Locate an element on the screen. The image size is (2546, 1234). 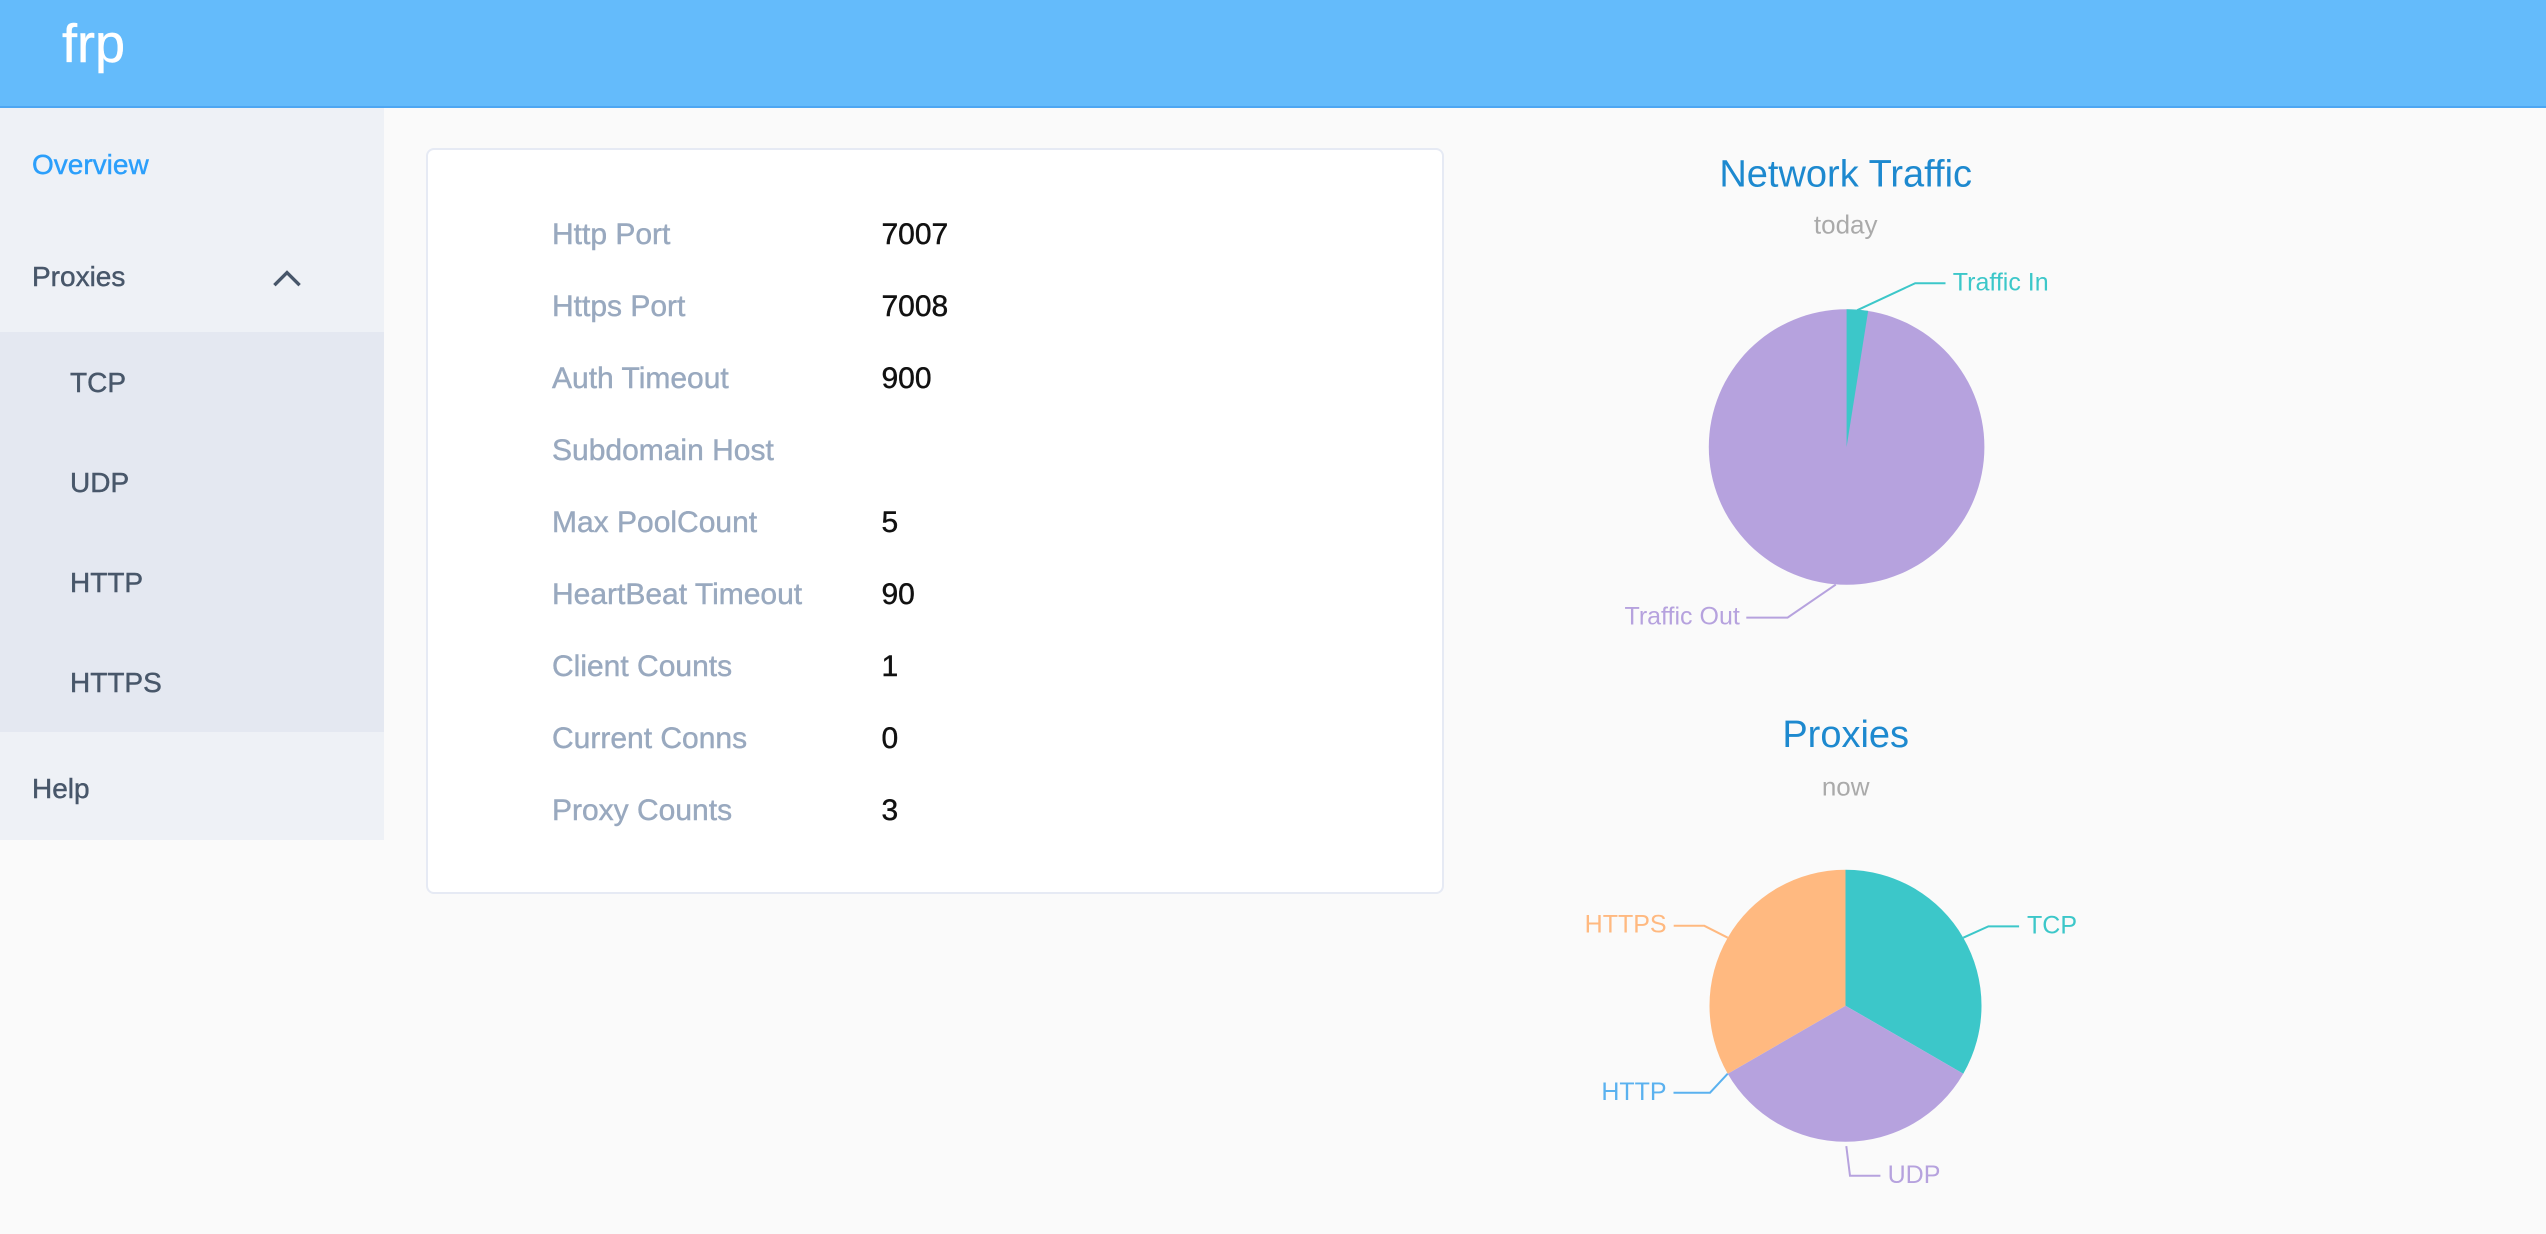
svg-text: HTTP is located at coordinates (1633, 1092).